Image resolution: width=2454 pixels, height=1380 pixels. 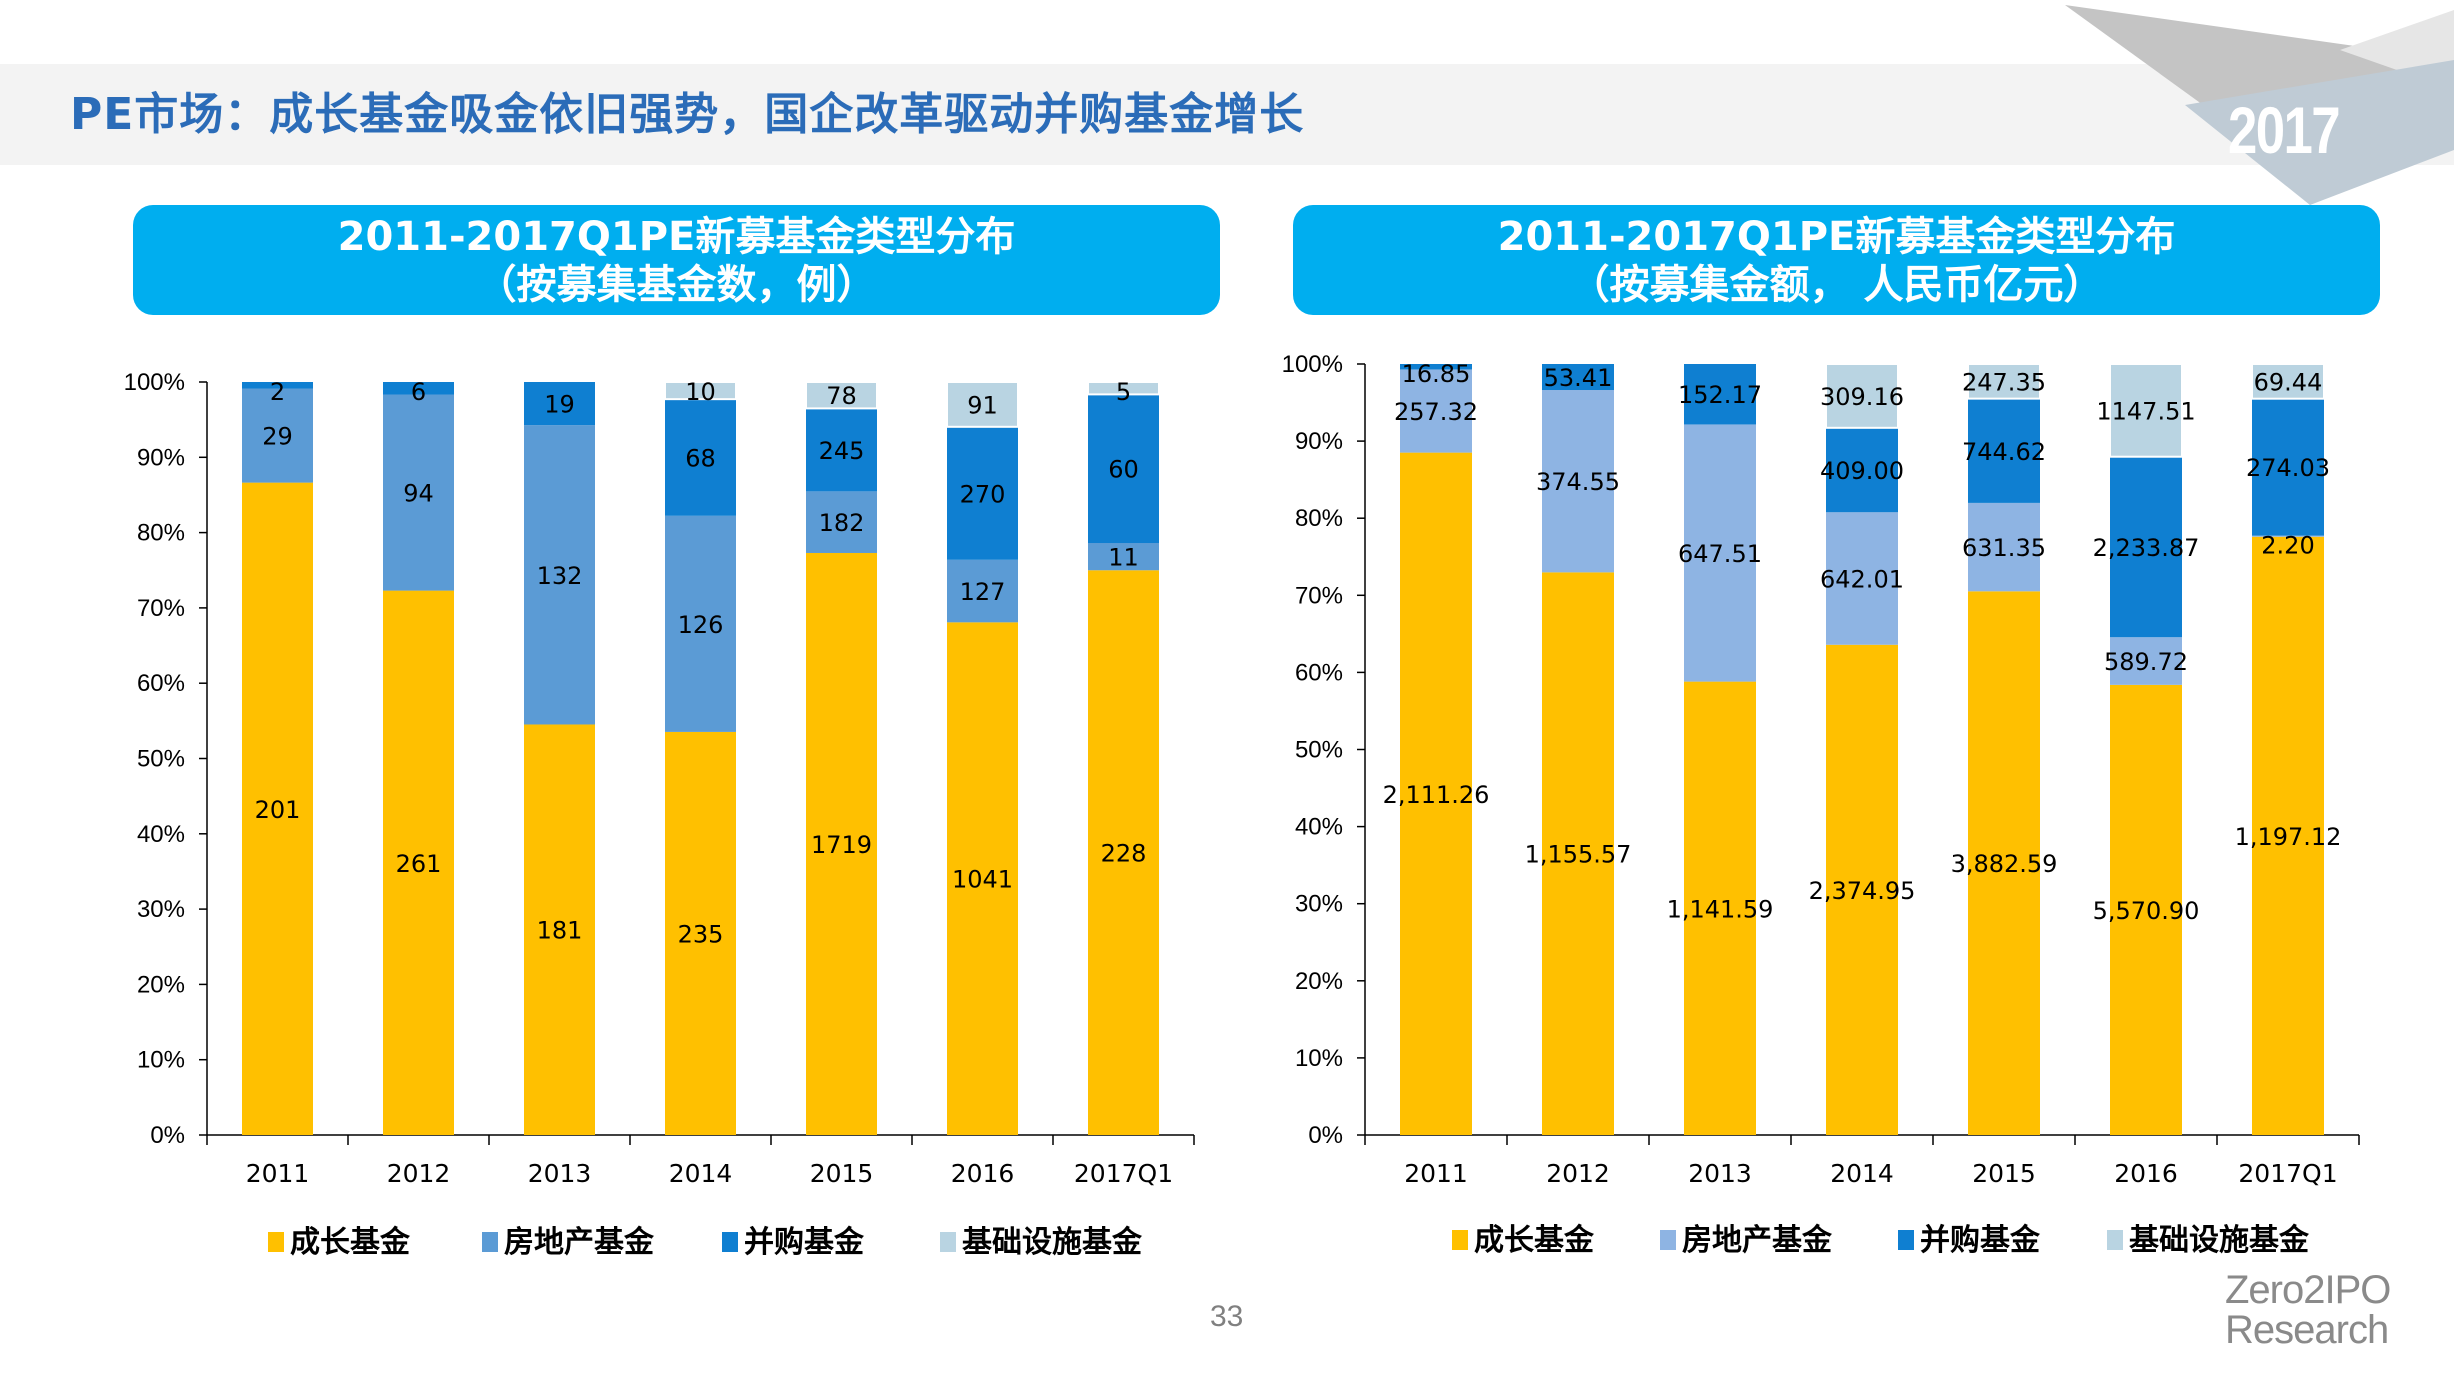 What do you see at coordinates (1862, 891) in the screenshot?
I see `right-data-label: 2,374.95` at bounding box center [1862, 891].